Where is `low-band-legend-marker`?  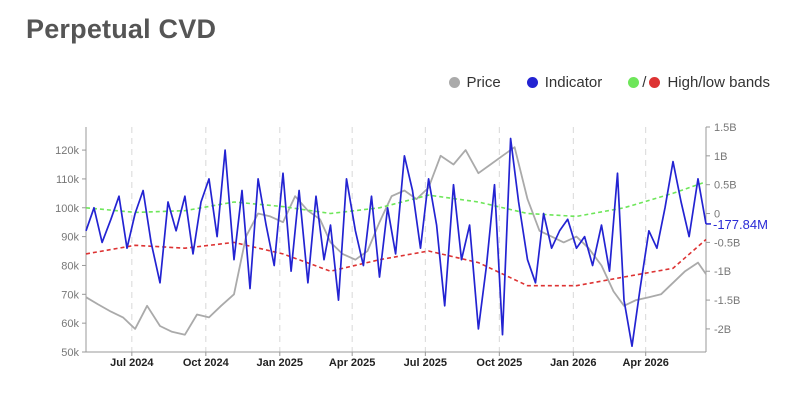
low-band-legend-marker is located at coordinates (655, 82).